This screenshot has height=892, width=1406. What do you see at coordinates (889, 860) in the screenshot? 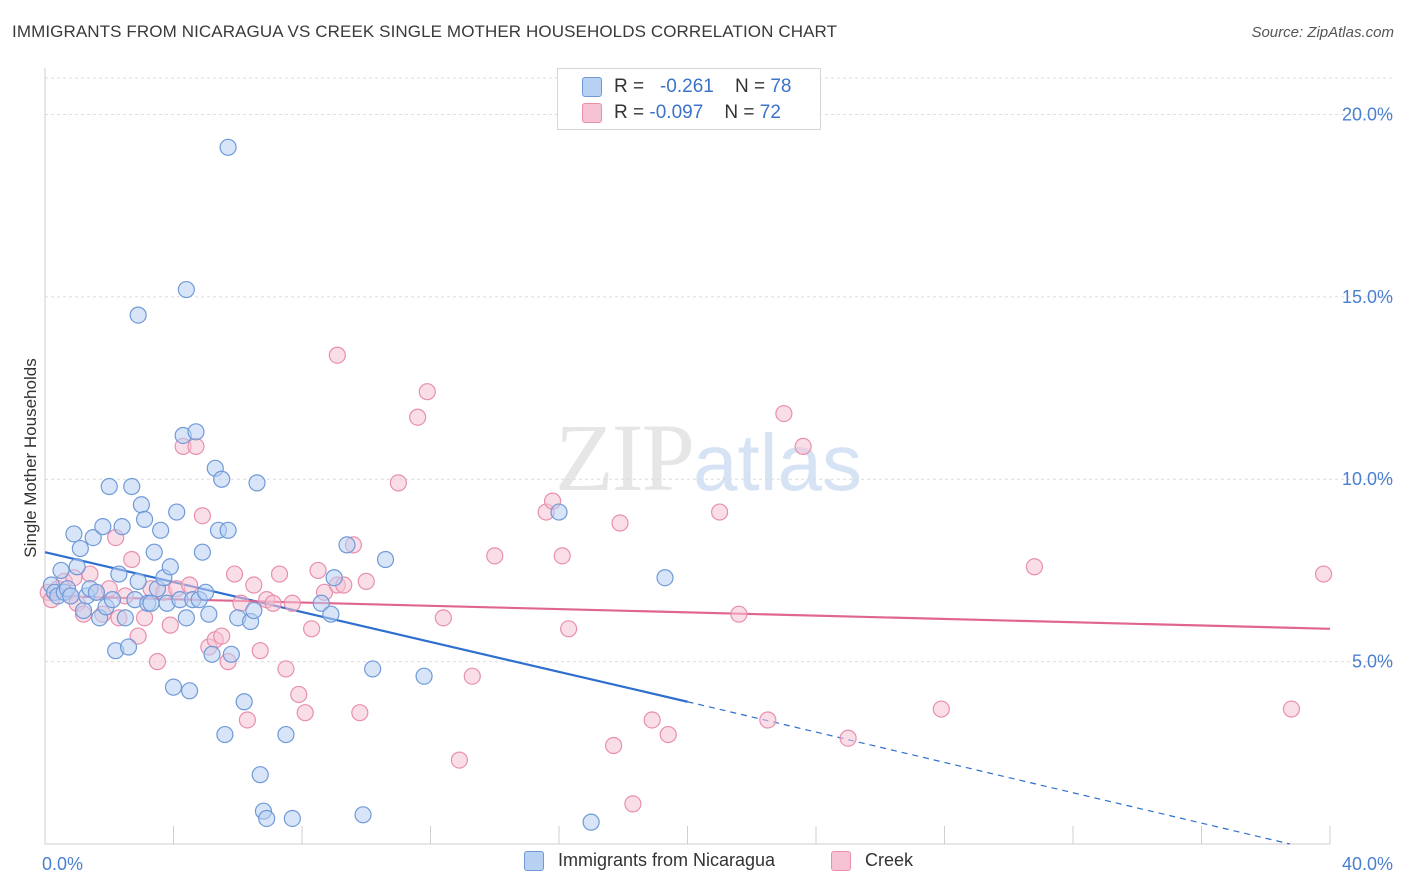
I see `legend-label-creek: Creek` at bounding box center [889, 860].